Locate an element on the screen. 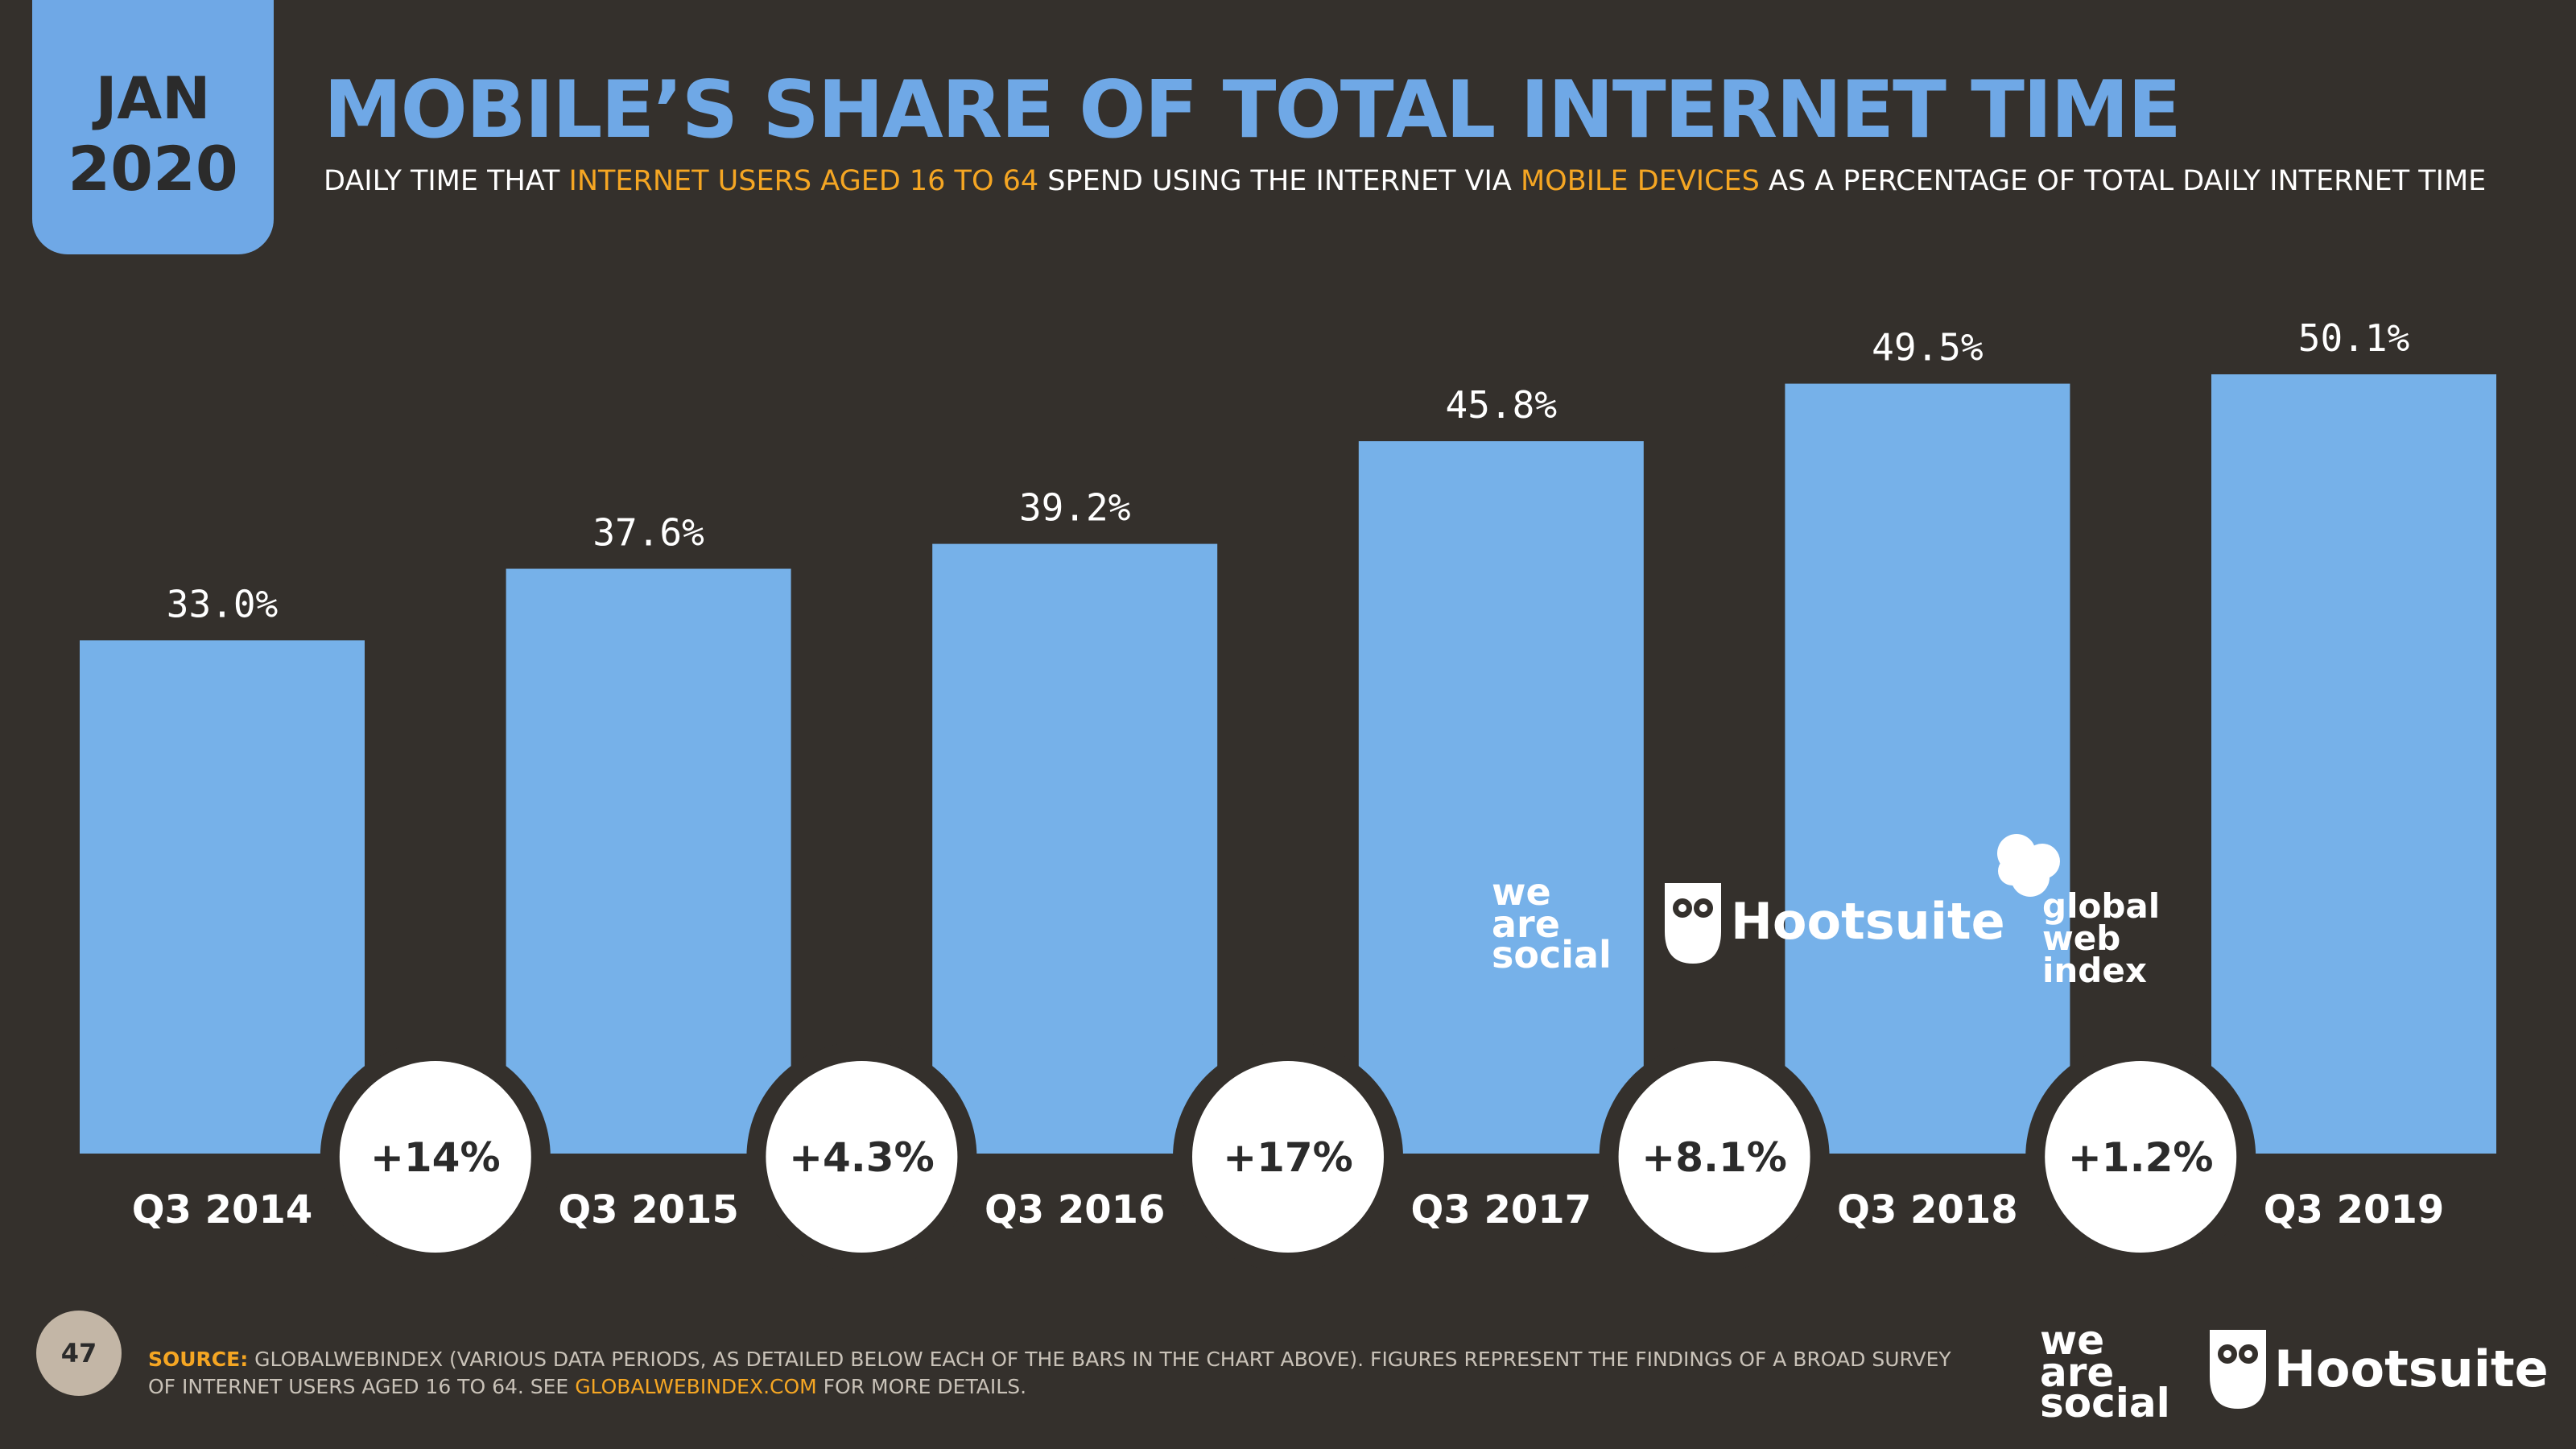 This screenshot has height=1449, width=2576. category-label: Q3 2016 is located at coordinates (1075, 1209).